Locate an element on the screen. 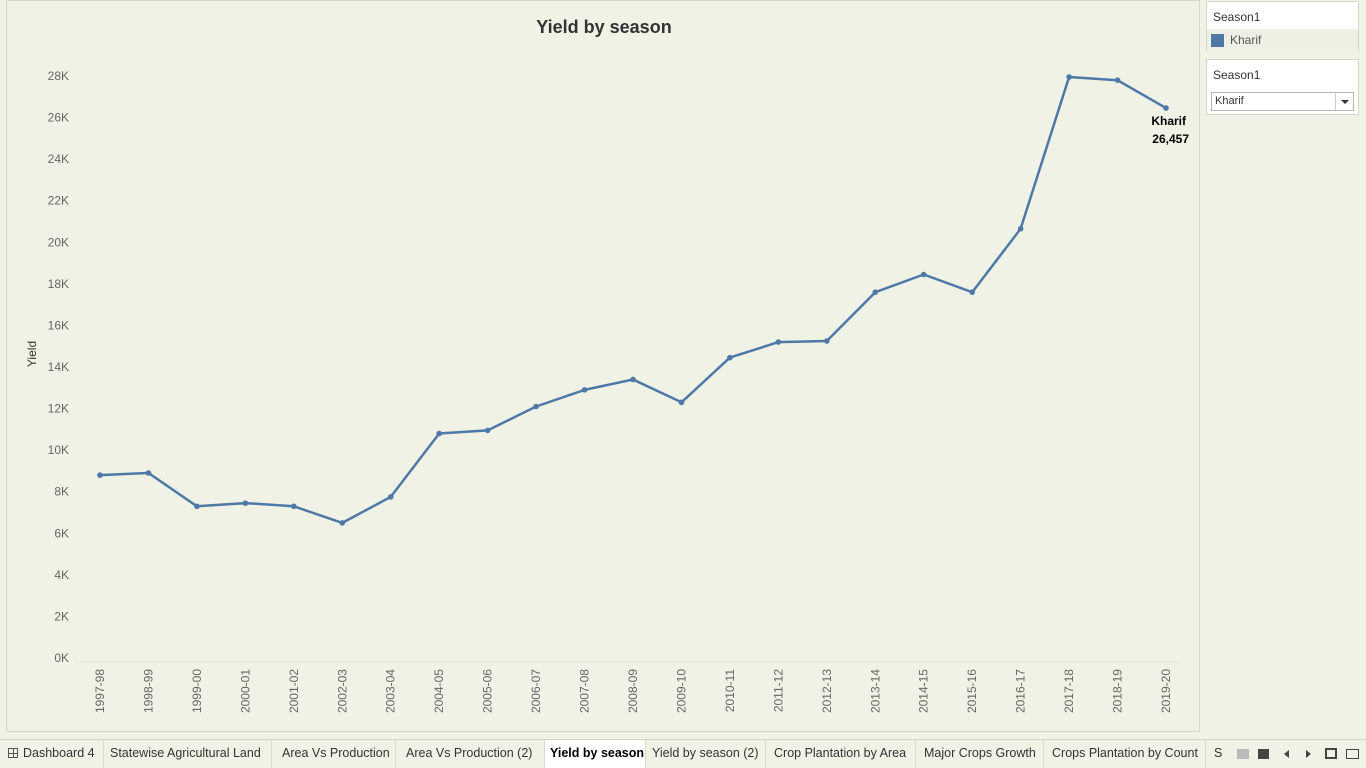 The image size is (1366, 768). tab-dashboard-4: Dashboard 4 is located at coordinates (52, 754).